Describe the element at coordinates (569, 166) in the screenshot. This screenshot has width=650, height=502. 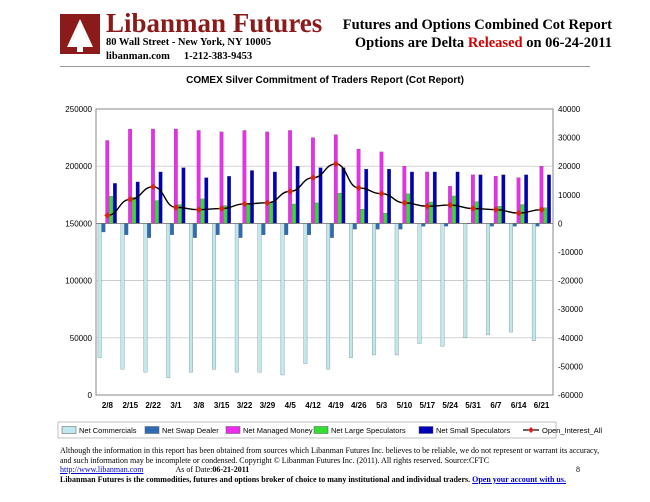
I see `right-tick-label: 20000` at that location.